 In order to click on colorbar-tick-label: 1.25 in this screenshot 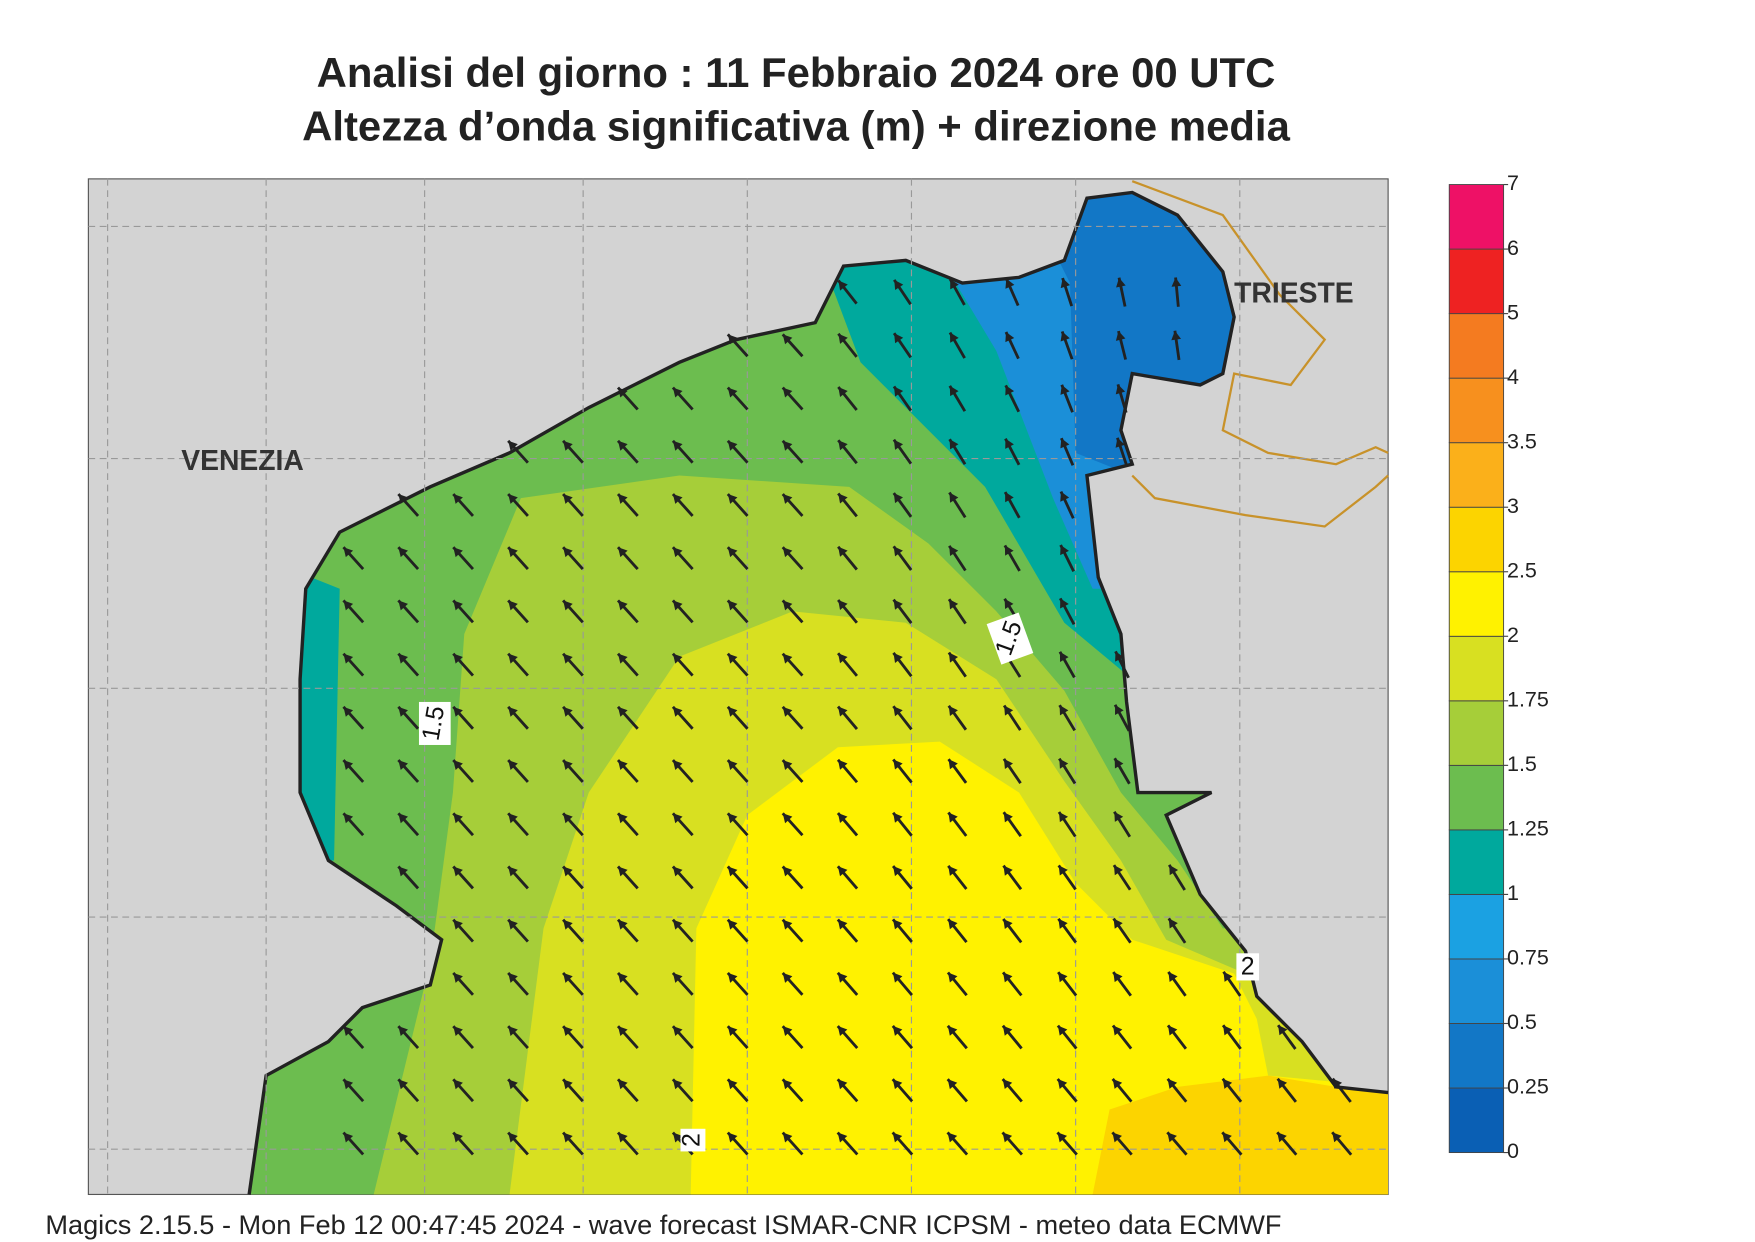, I will do `click(1528, 829)`.